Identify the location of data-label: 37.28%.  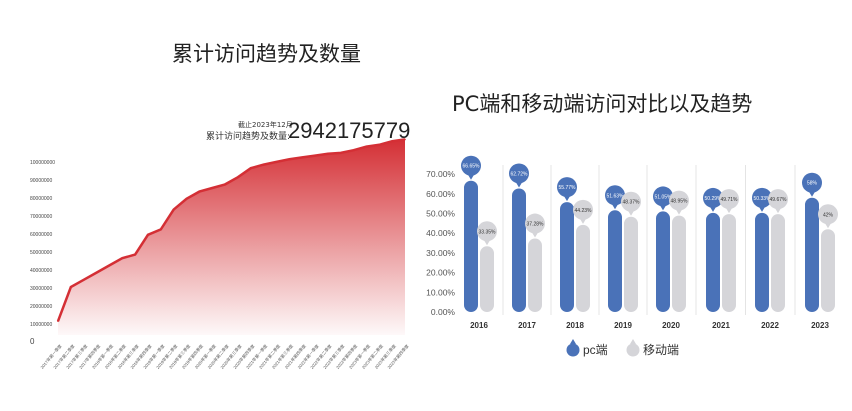
(536, 225).